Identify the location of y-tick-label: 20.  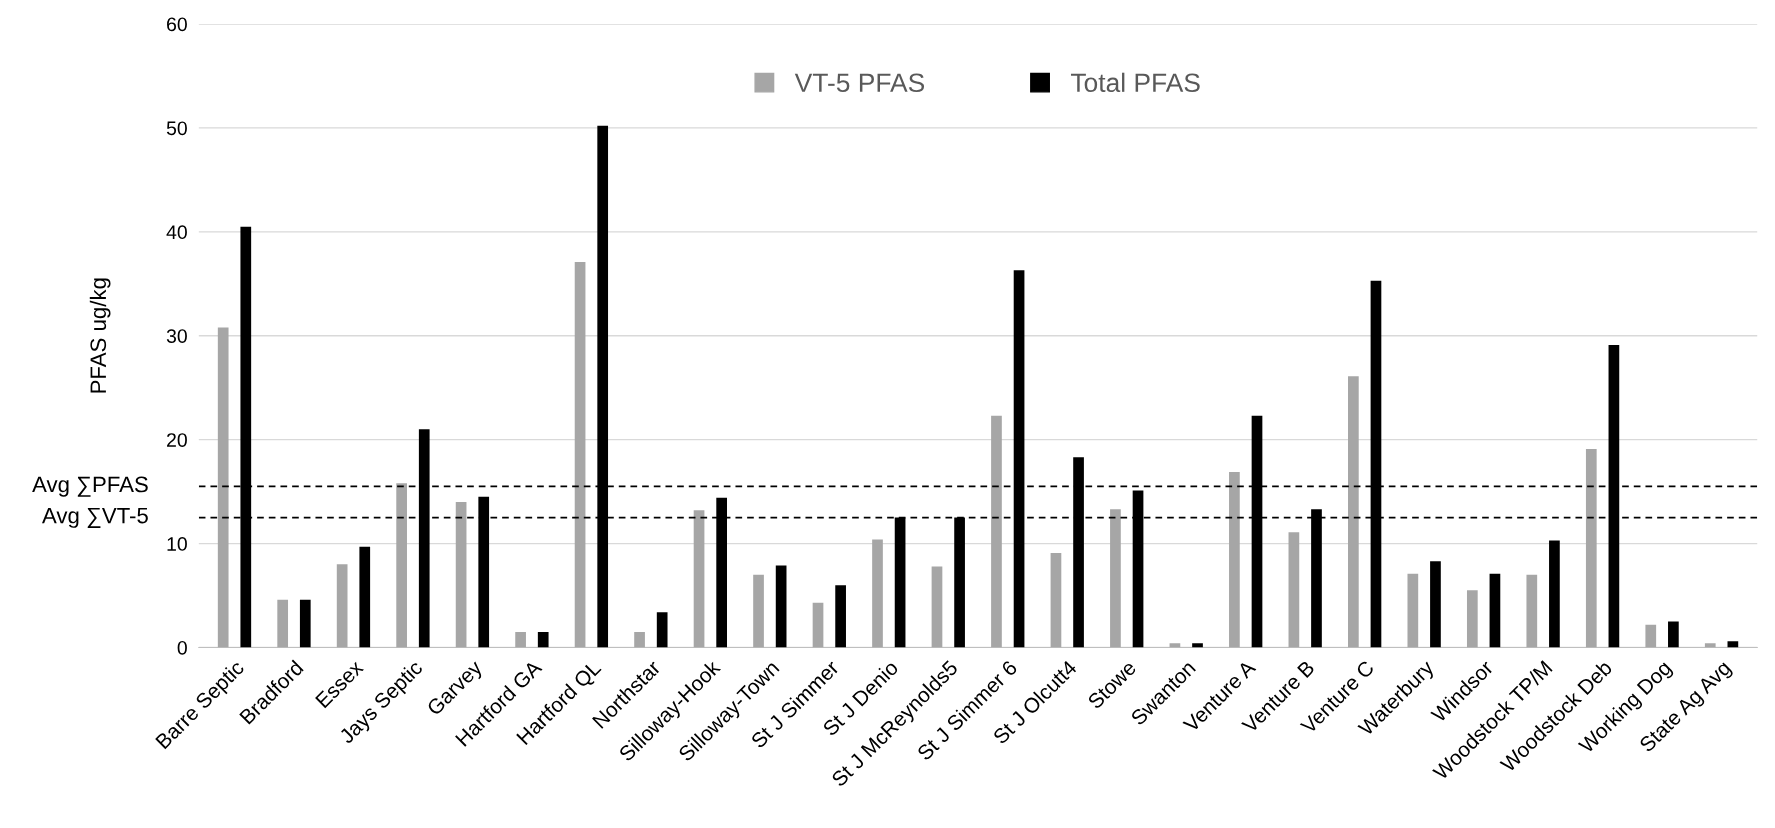
(177, 440).